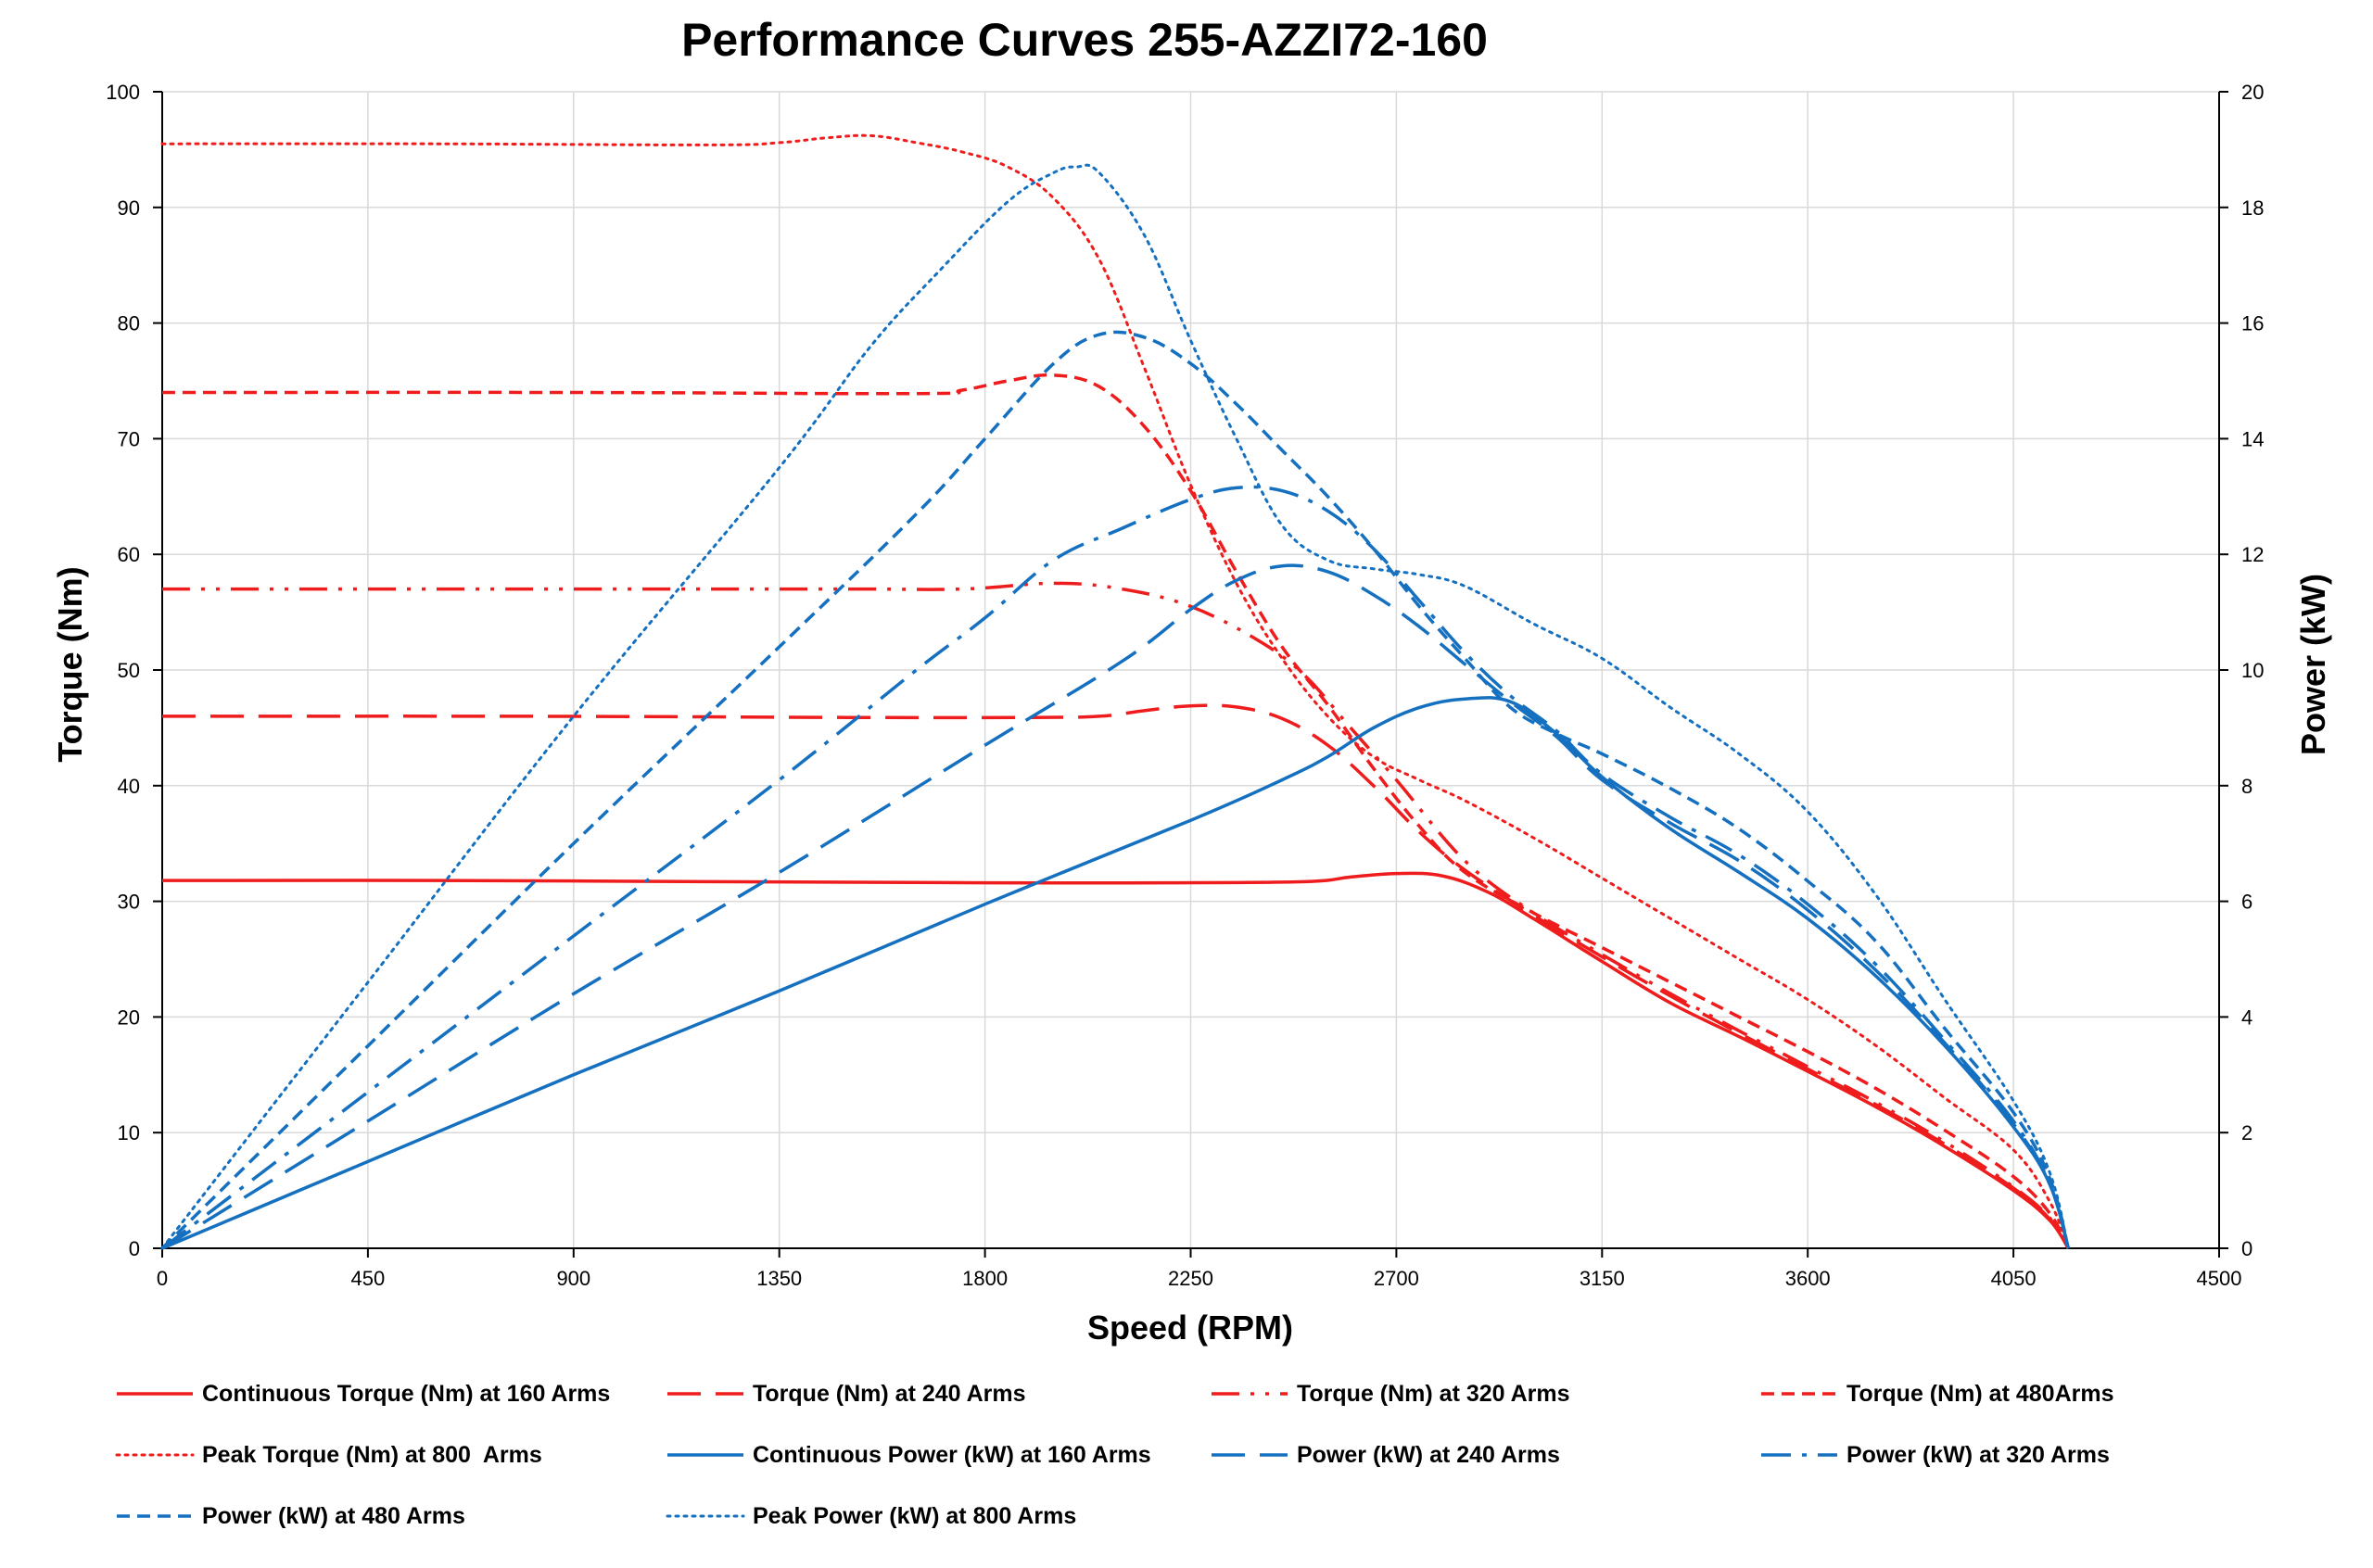 Image resolution: width=2373 pixels, height=1568 pixels. Describe the element at coordinates (2313, 664) in the screenshot. I see `y2-axis-title: Power (kW)` at that location.